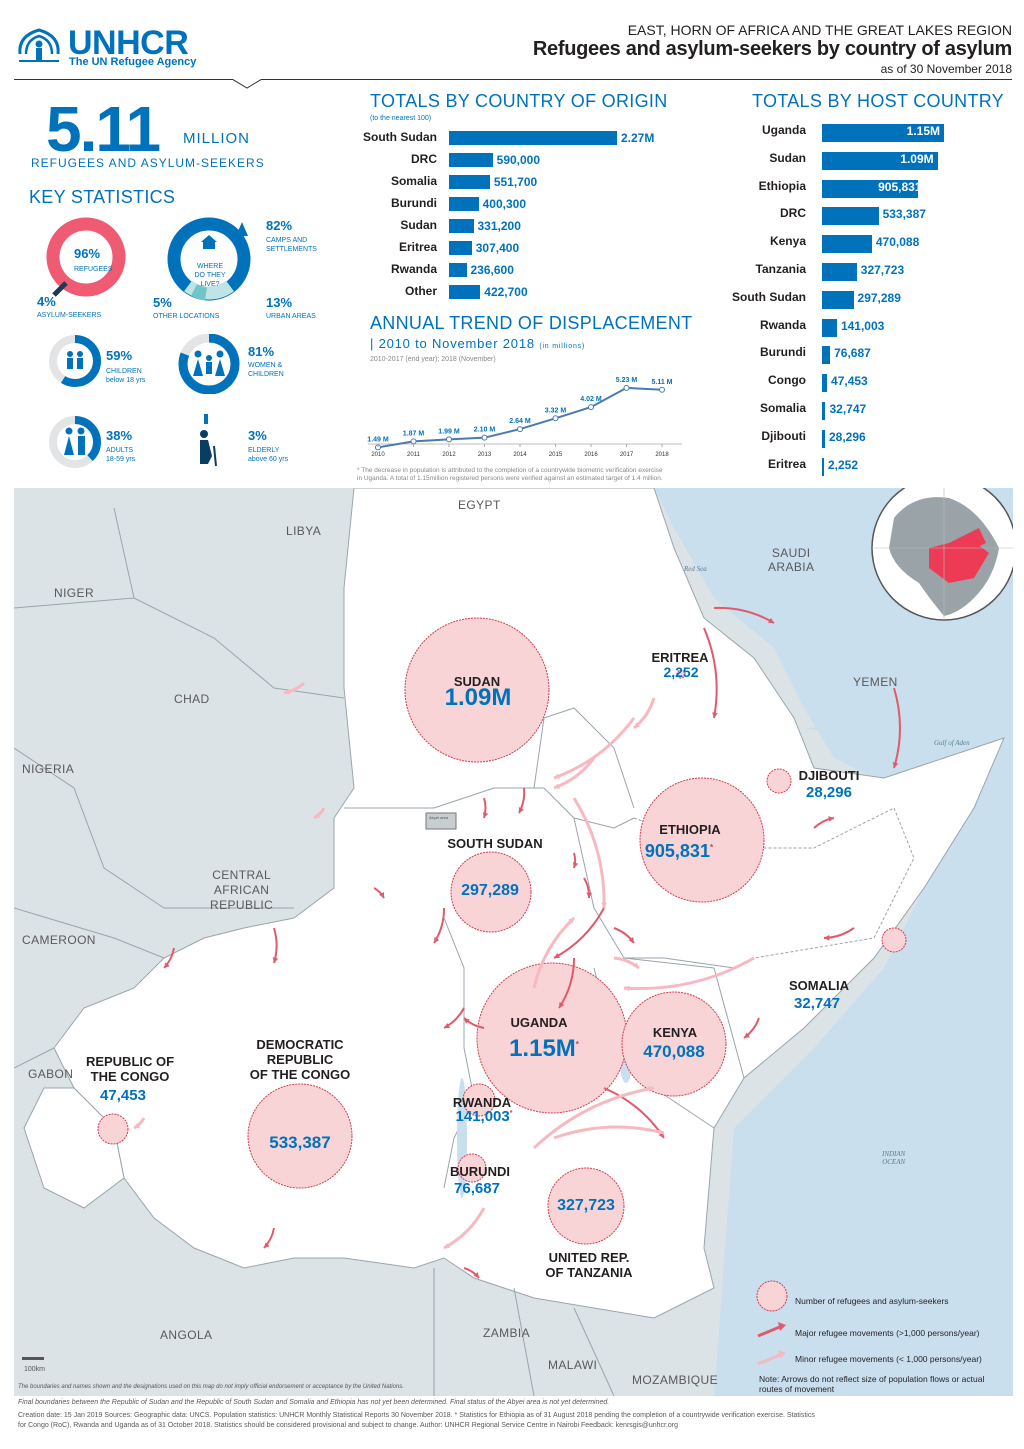 The image size is (1024, 1449). What do you see at coordinates (862, 325) in the screenshot?
I see `bar-value-label: 141,003` at bounding box center [862, 325].